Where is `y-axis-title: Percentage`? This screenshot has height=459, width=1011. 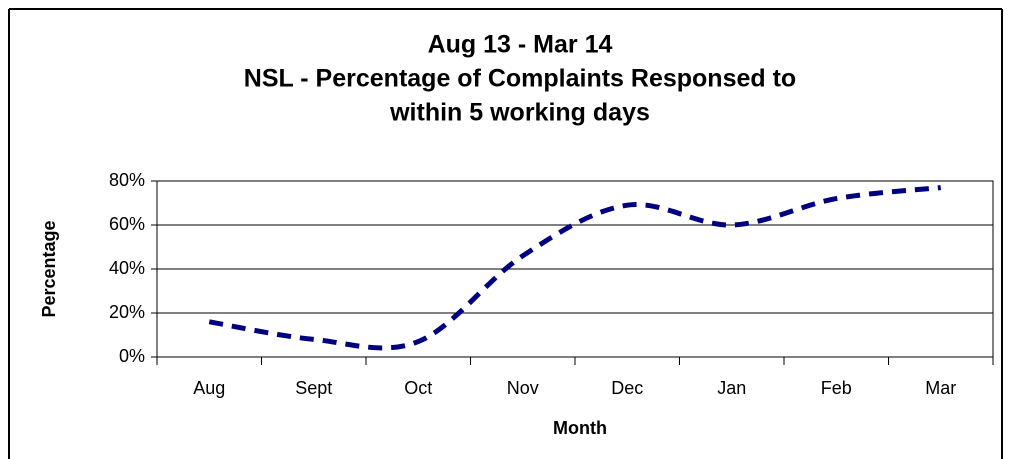 y-axis-title: Percentage is located at coordinates (49, 268).